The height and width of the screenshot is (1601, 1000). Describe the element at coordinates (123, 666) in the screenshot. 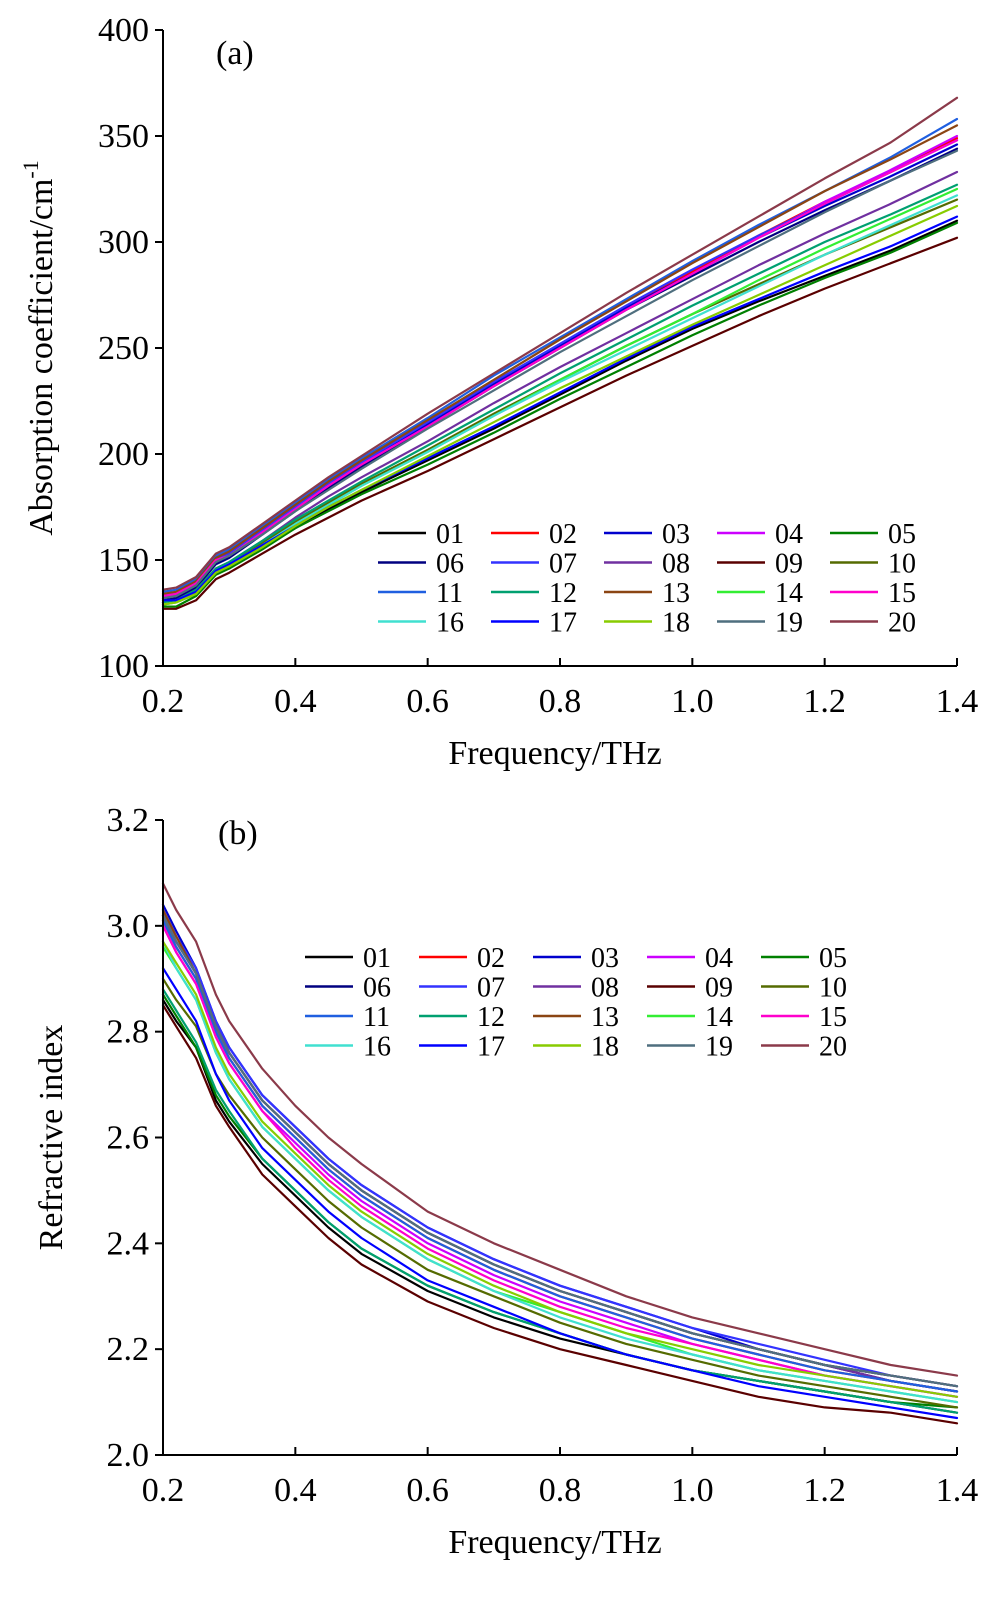

I see `y-tick-label: 100` at that location.